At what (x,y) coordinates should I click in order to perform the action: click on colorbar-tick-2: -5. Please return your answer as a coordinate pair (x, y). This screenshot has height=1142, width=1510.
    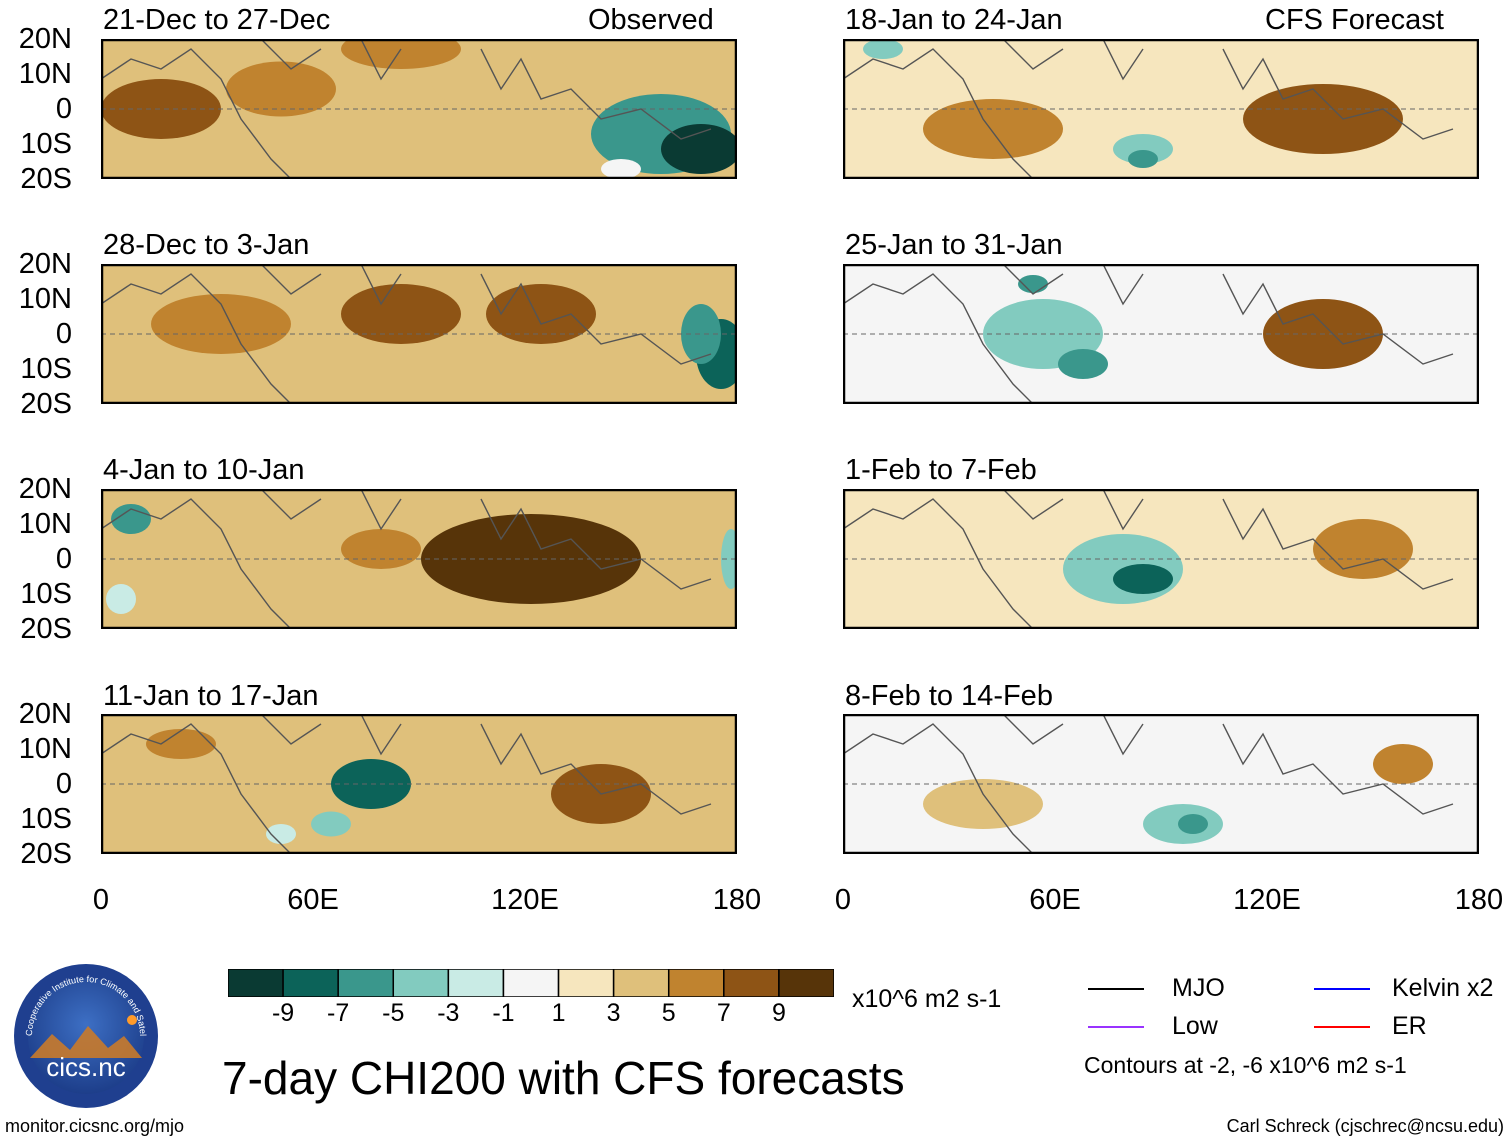
    Looking at the image, I should click on (393, 1013).